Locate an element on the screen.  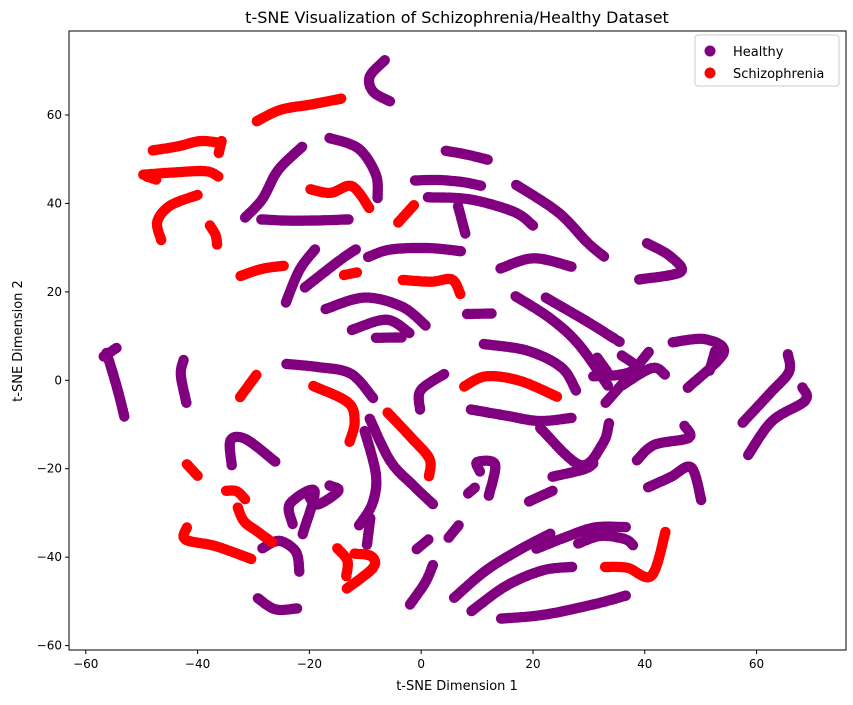
legend-marker-healthy is located at coordinates (710, 51).